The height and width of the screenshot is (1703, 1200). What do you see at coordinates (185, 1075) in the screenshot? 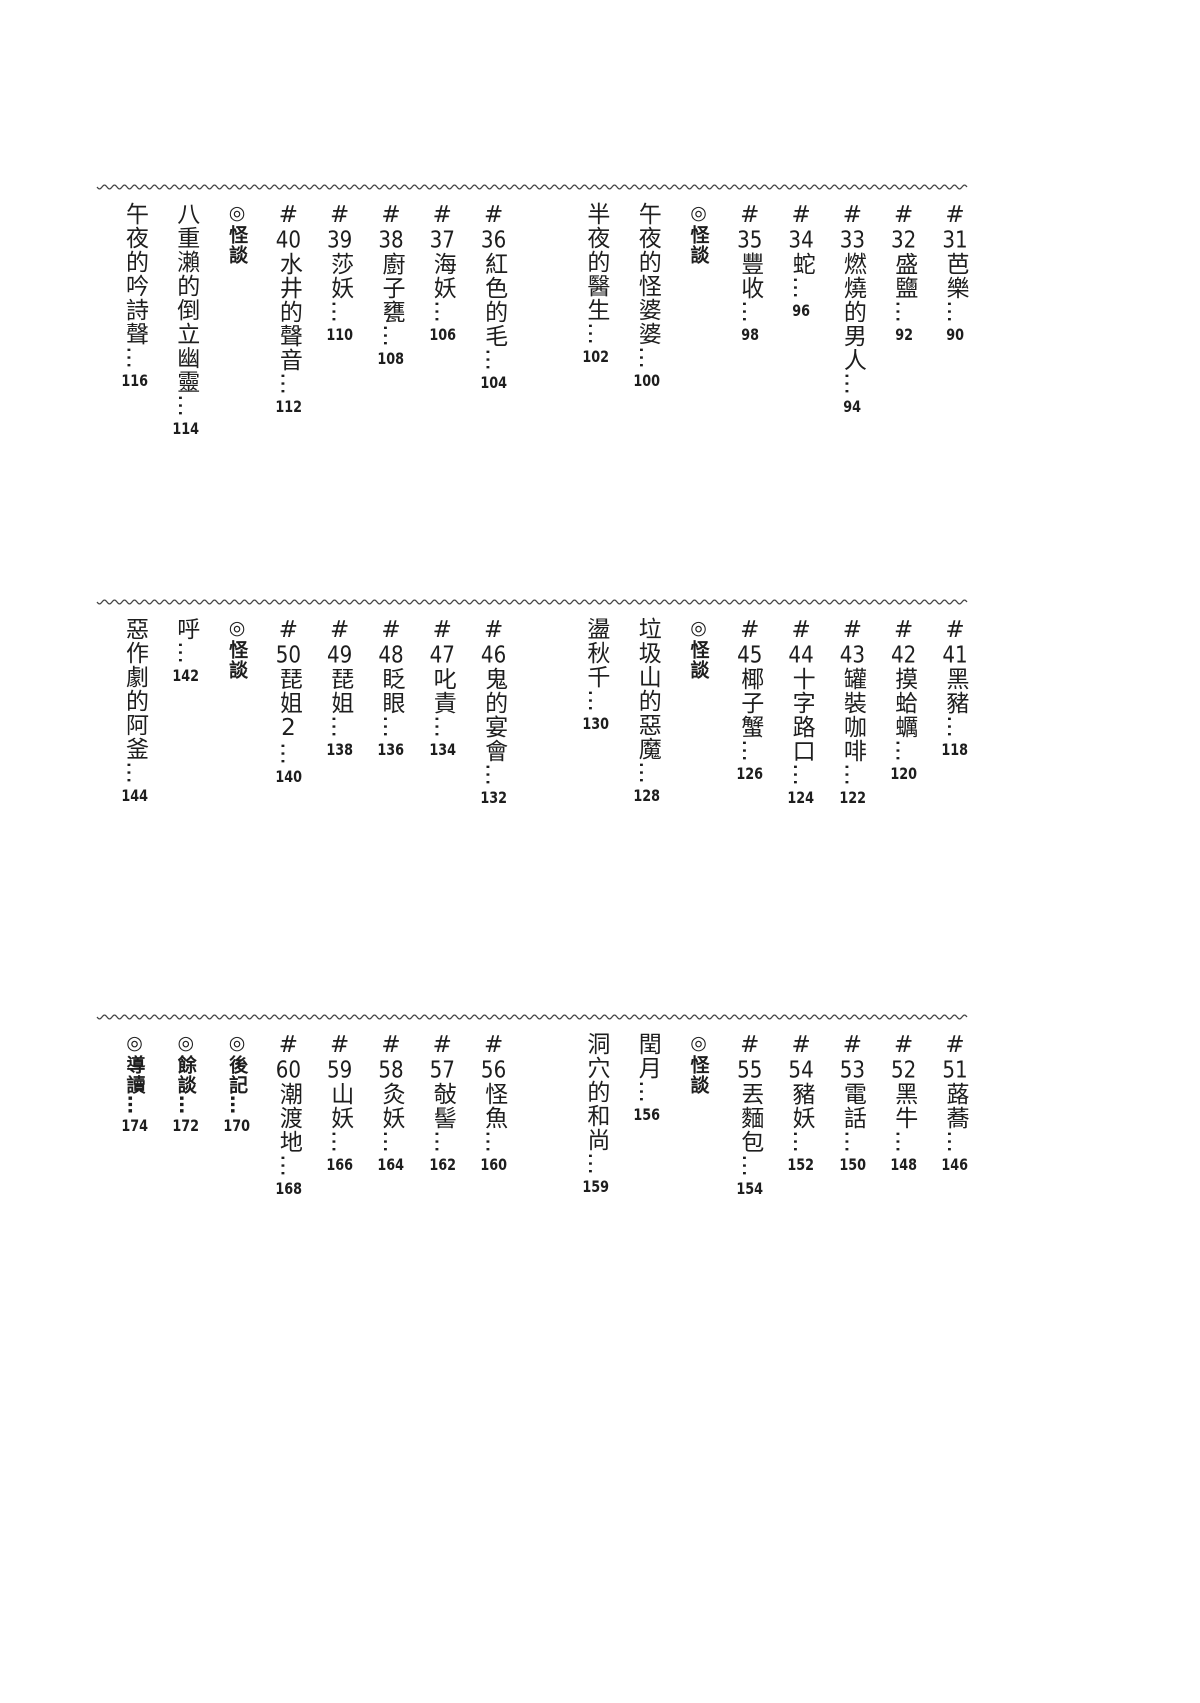
I see `entry-text: 餘談` at bounding box center [185, 1075].